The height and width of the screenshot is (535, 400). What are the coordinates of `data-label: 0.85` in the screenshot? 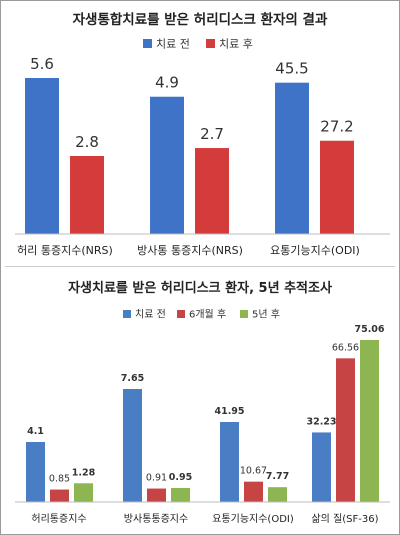 It's located at (59, 479).